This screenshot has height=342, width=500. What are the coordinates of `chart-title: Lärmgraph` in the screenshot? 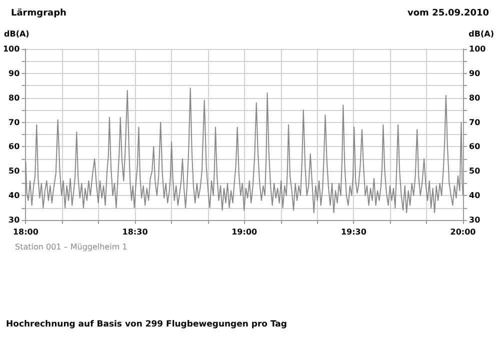 It's located at (38, 13).